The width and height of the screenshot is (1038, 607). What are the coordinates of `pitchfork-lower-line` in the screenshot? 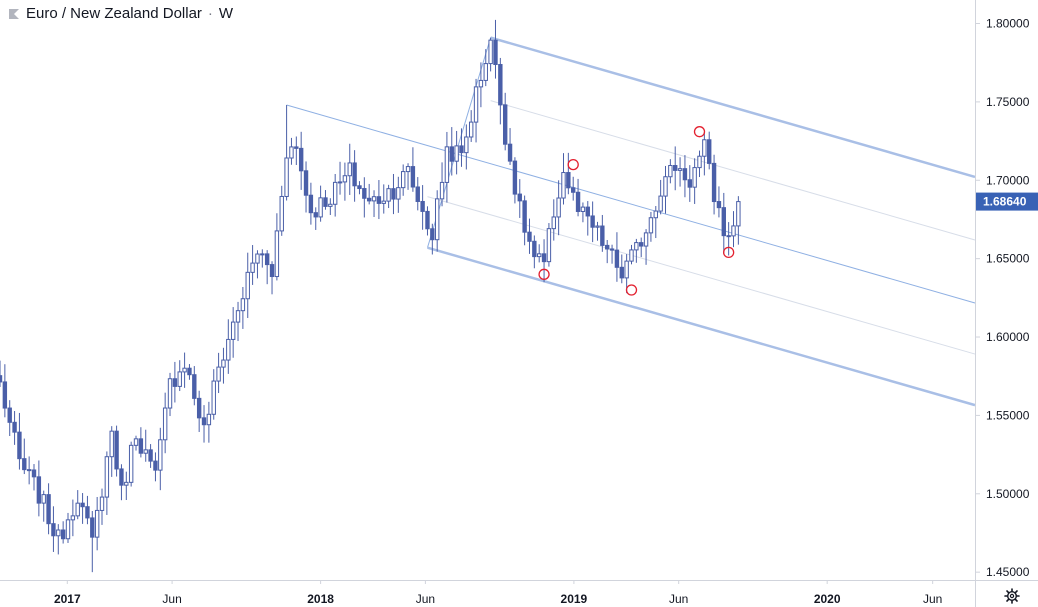 It's located at (701, 326).